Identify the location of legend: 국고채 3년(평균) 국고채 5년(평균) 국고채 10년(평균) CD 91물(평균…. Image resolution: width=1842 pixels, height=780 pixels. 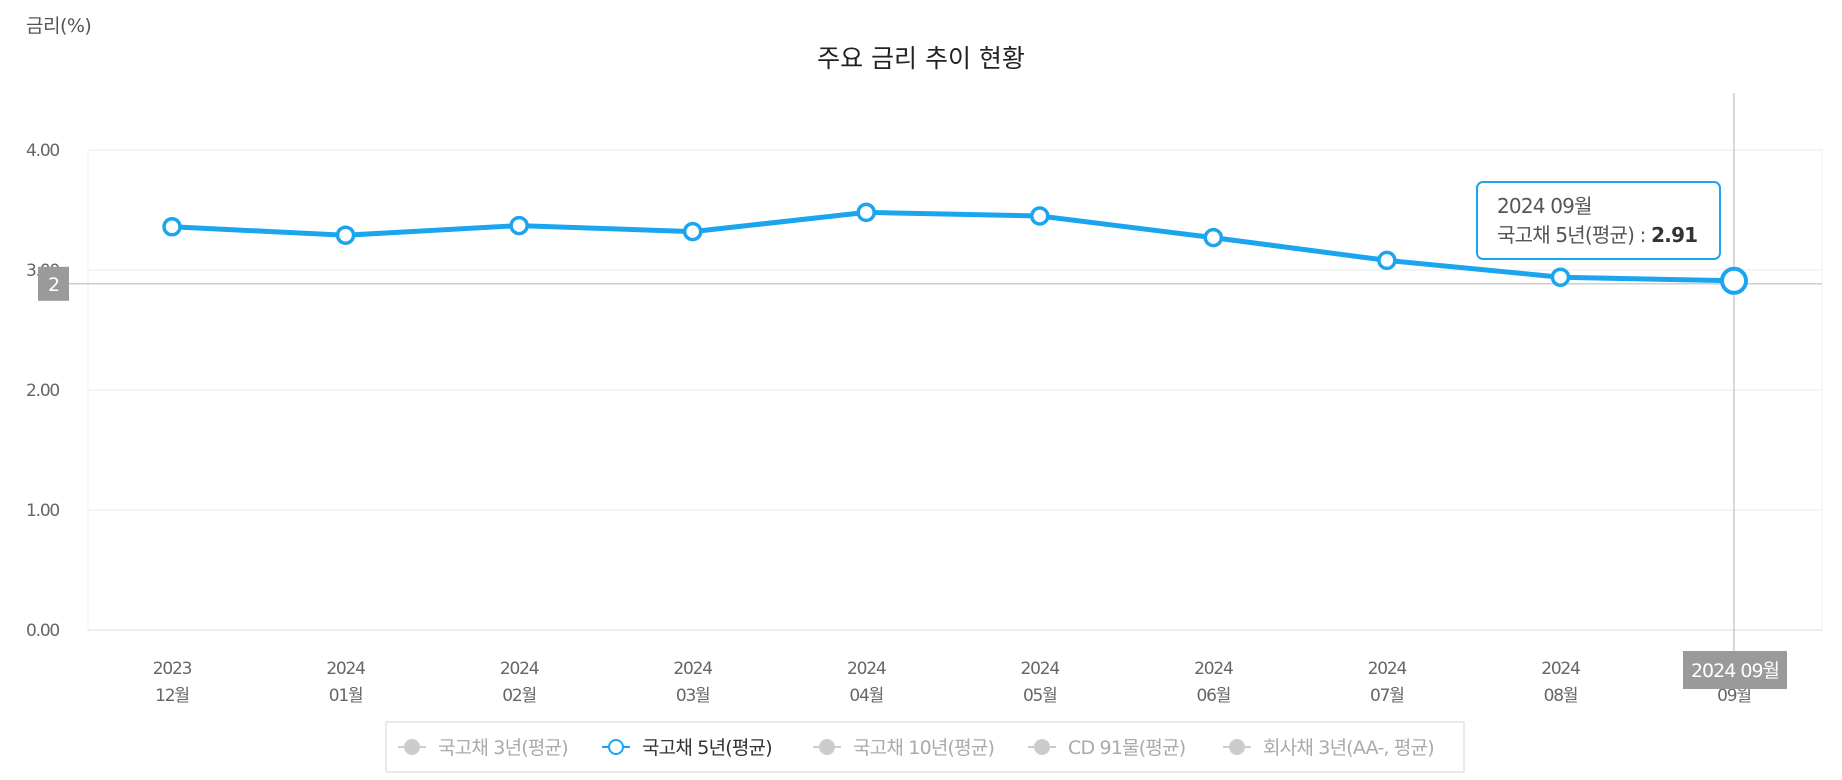
(925, 747).